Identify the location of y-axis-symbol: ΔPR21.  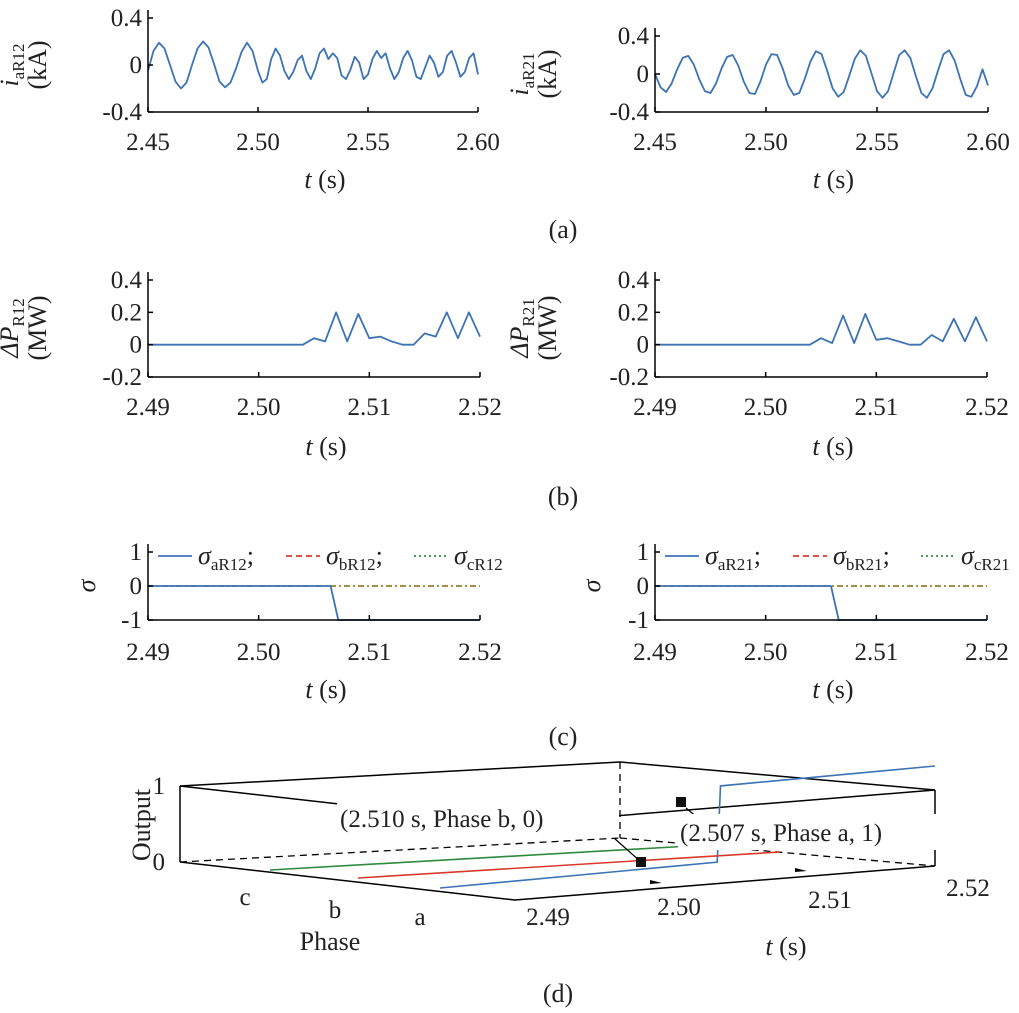
(521, 328).